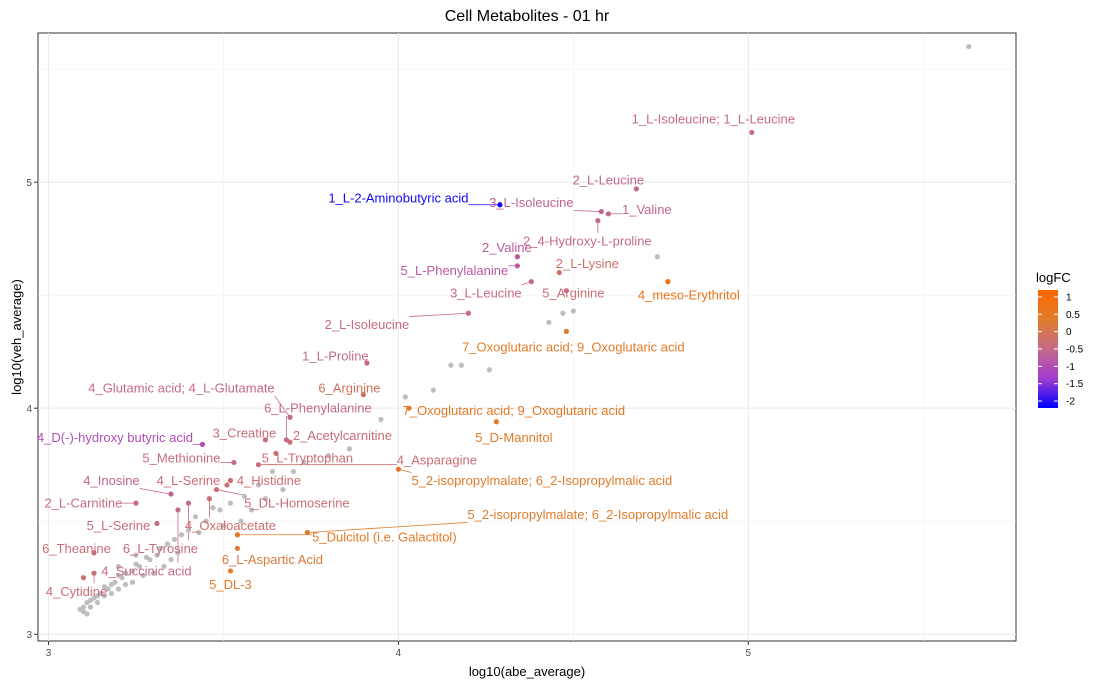 This screenshot has height=687, width=1103. What do you see at coordinates (384, 537) in the screenshot?
I see `point-label: 5_Dulcitol (i.e. Galactitol)` at bounding box center [384, 537].